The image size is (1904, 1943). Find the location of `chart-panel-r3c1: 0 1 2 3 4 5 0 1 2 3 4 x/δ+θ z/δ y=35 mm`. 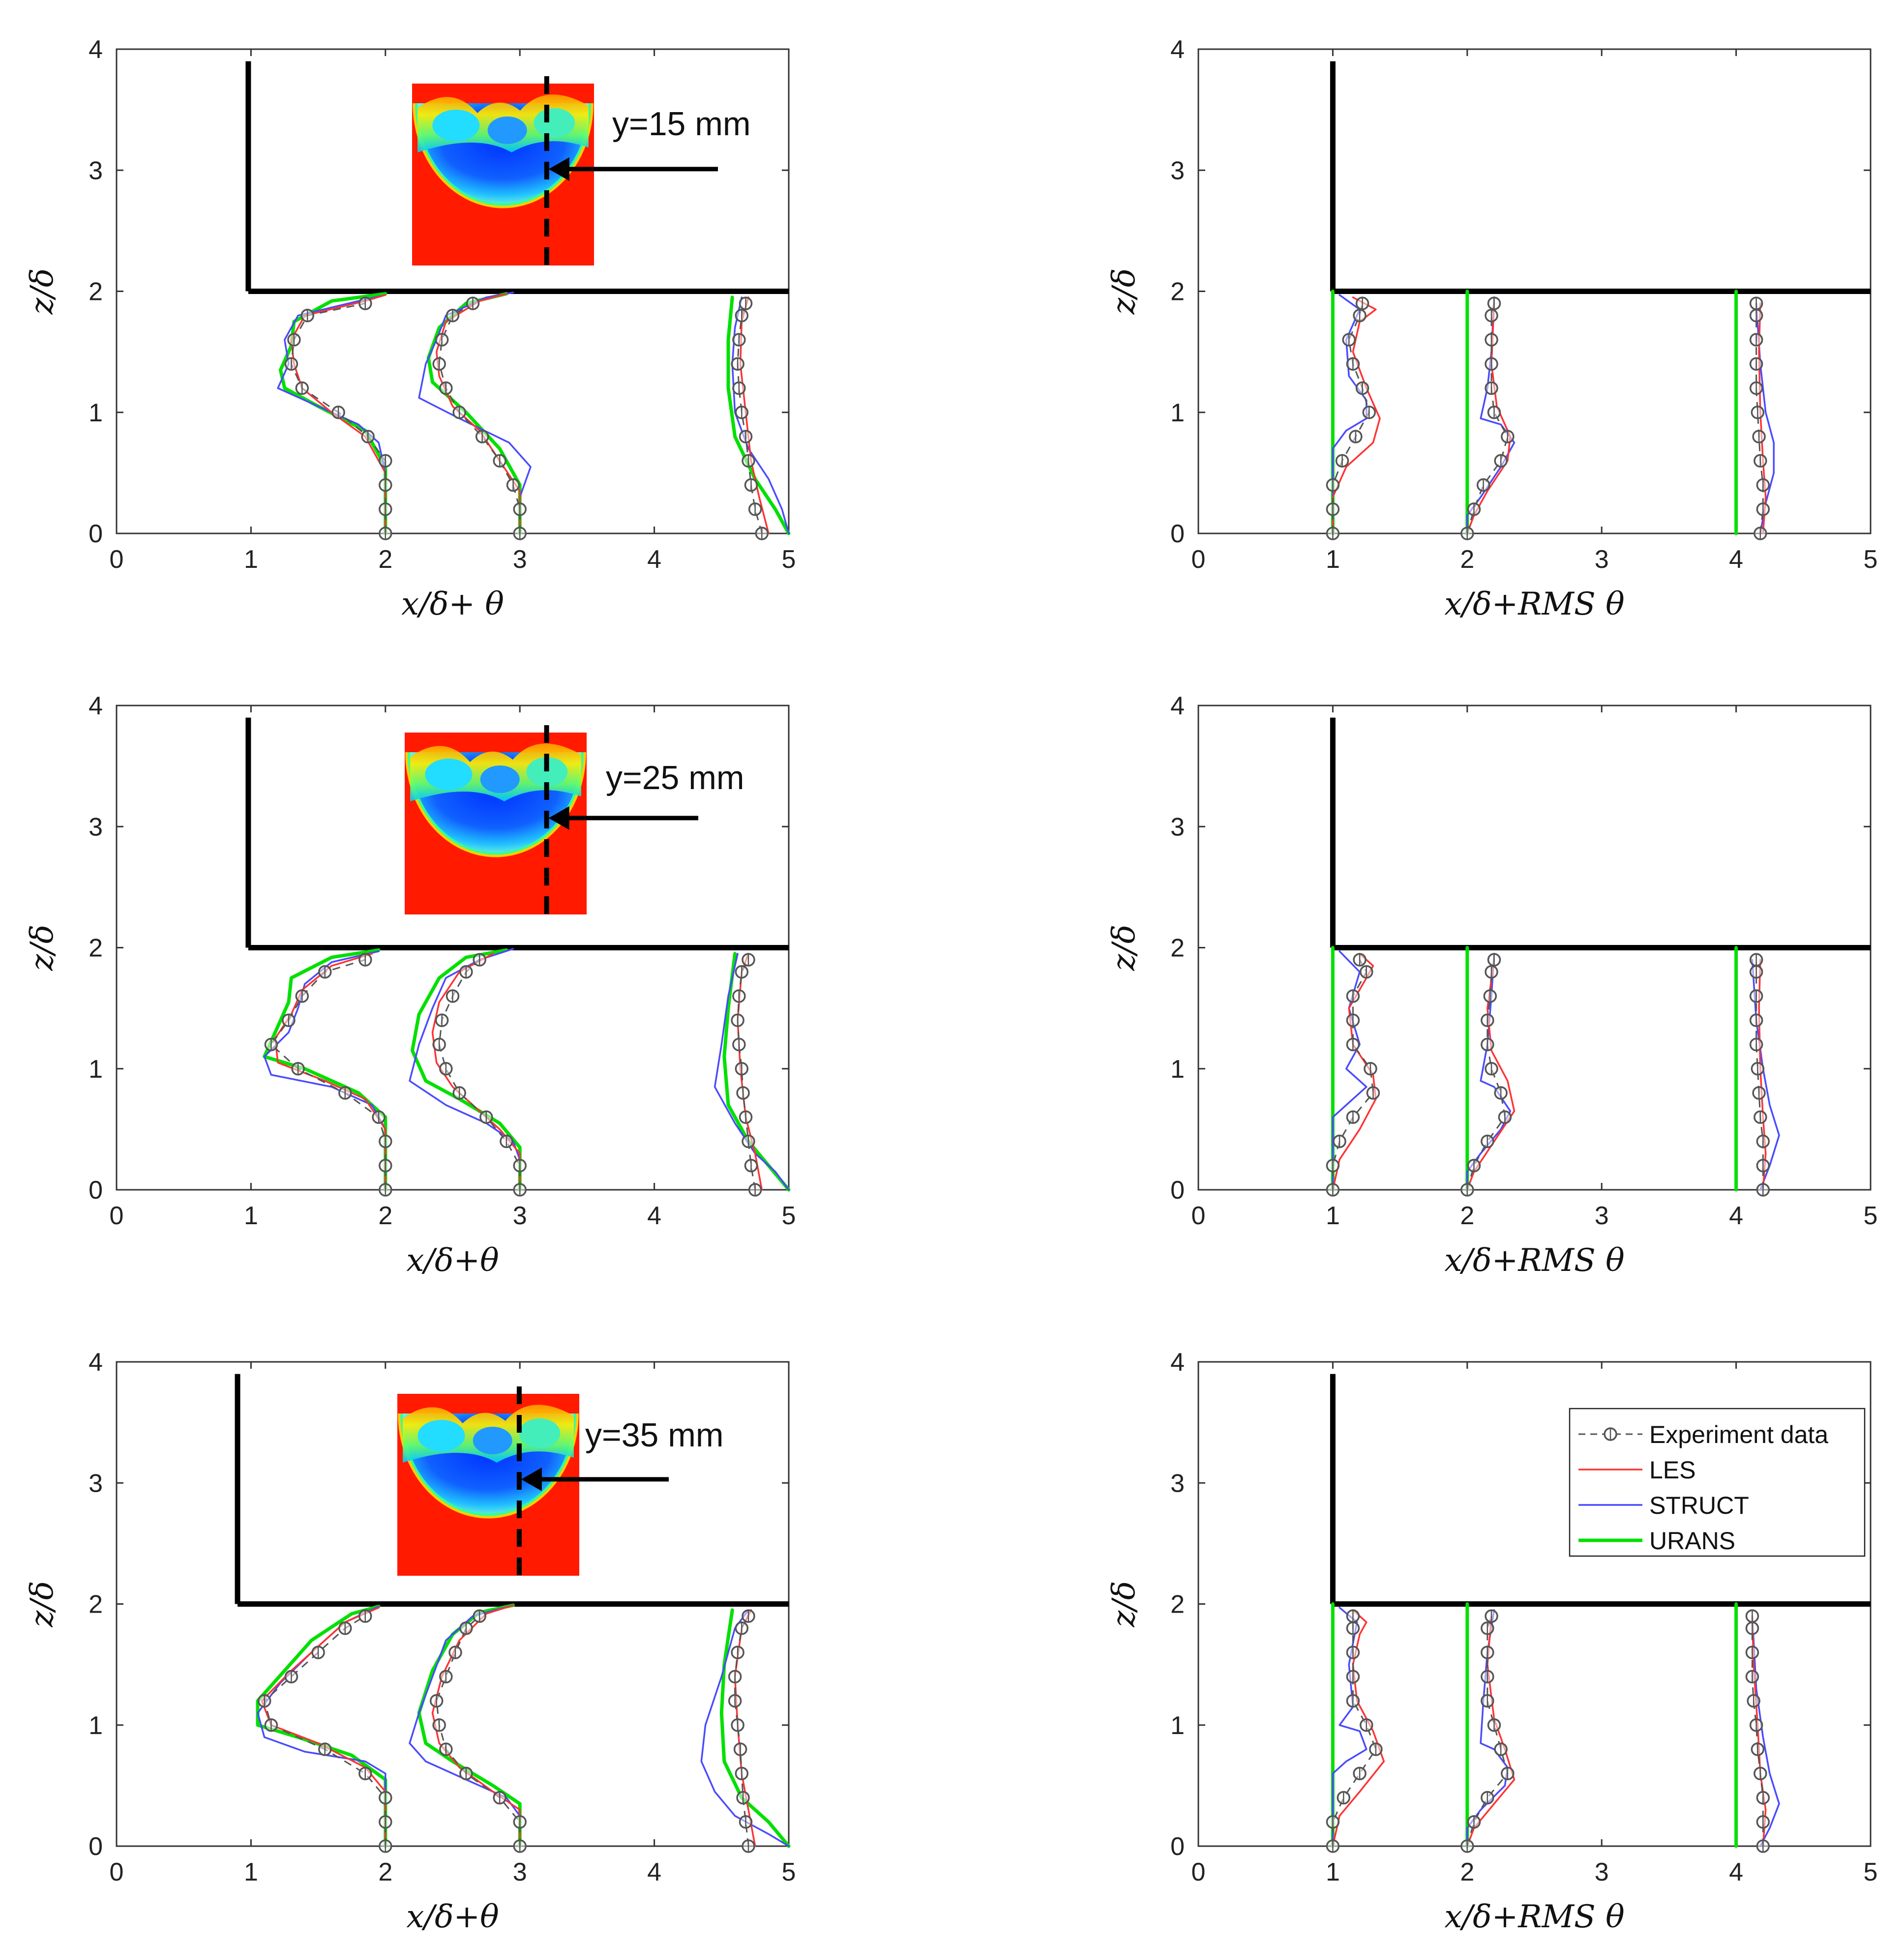

chart-panel-r3c1: 0 1 2 3 4 5 0 1 2 3 4 x/δ+θ z/δ y=35 mm is located at coordinates (410, 1641).